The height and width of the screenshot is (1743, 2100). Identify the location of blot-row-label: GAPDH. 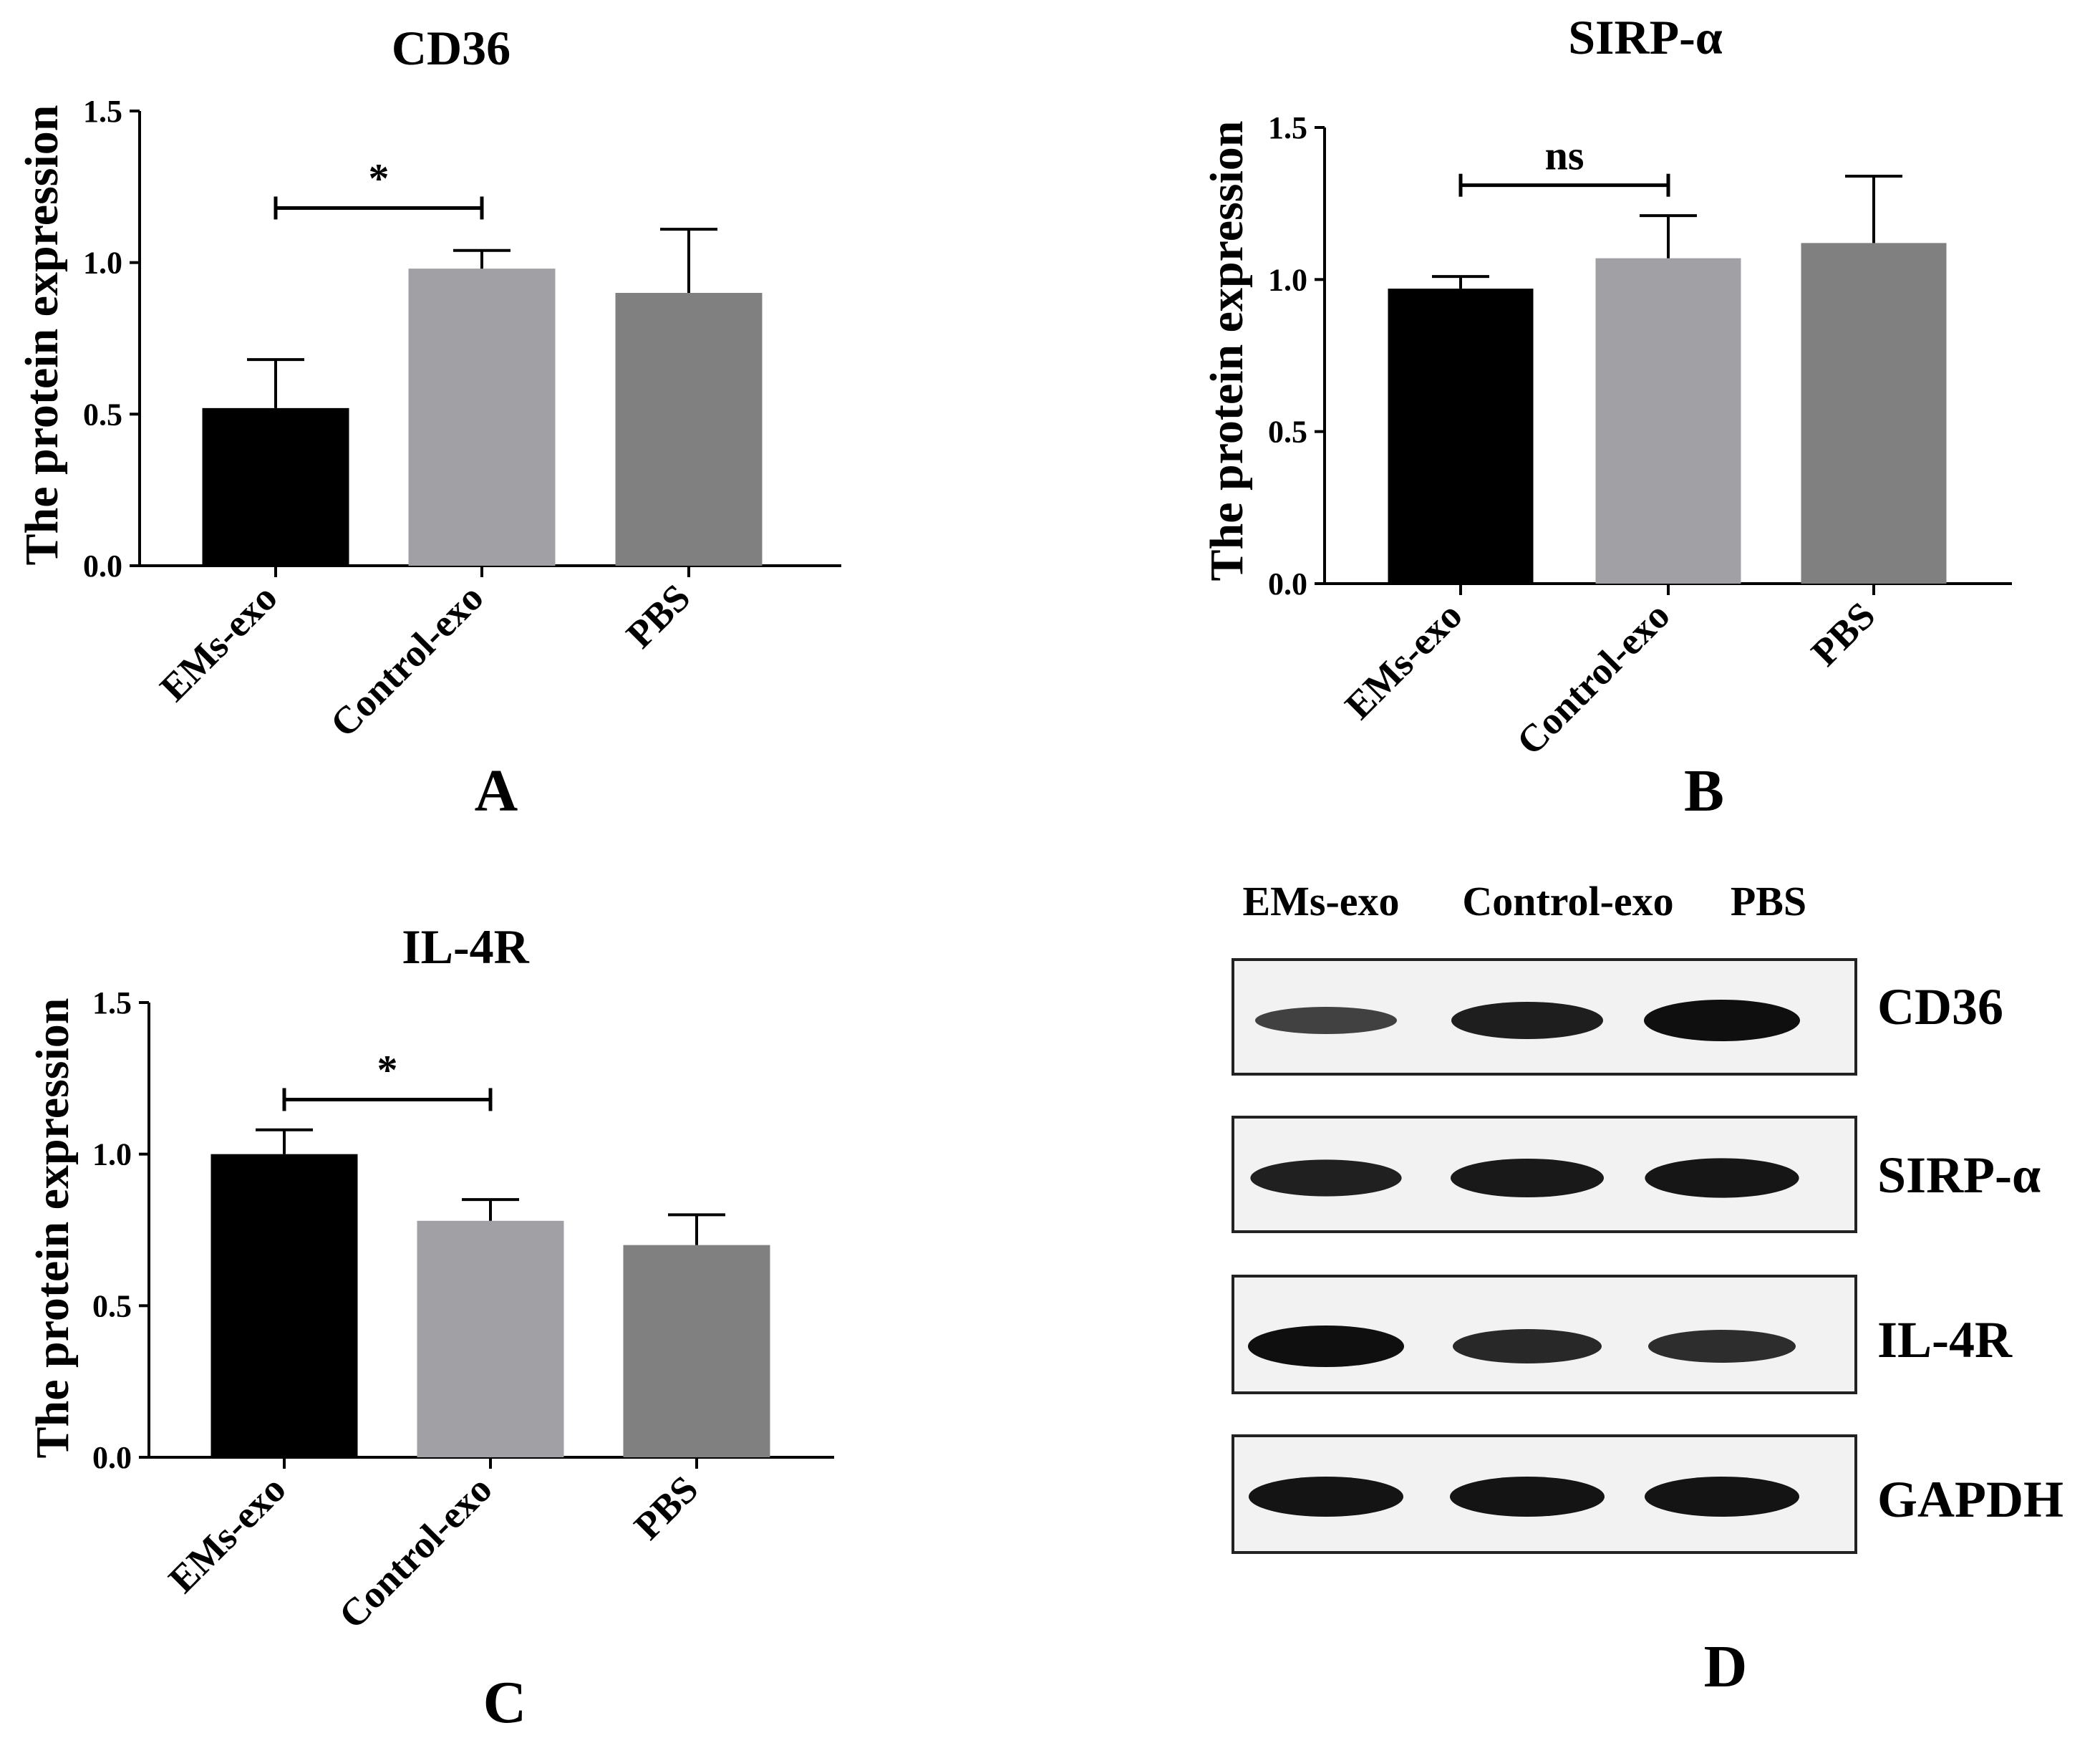
(1970, 1499).